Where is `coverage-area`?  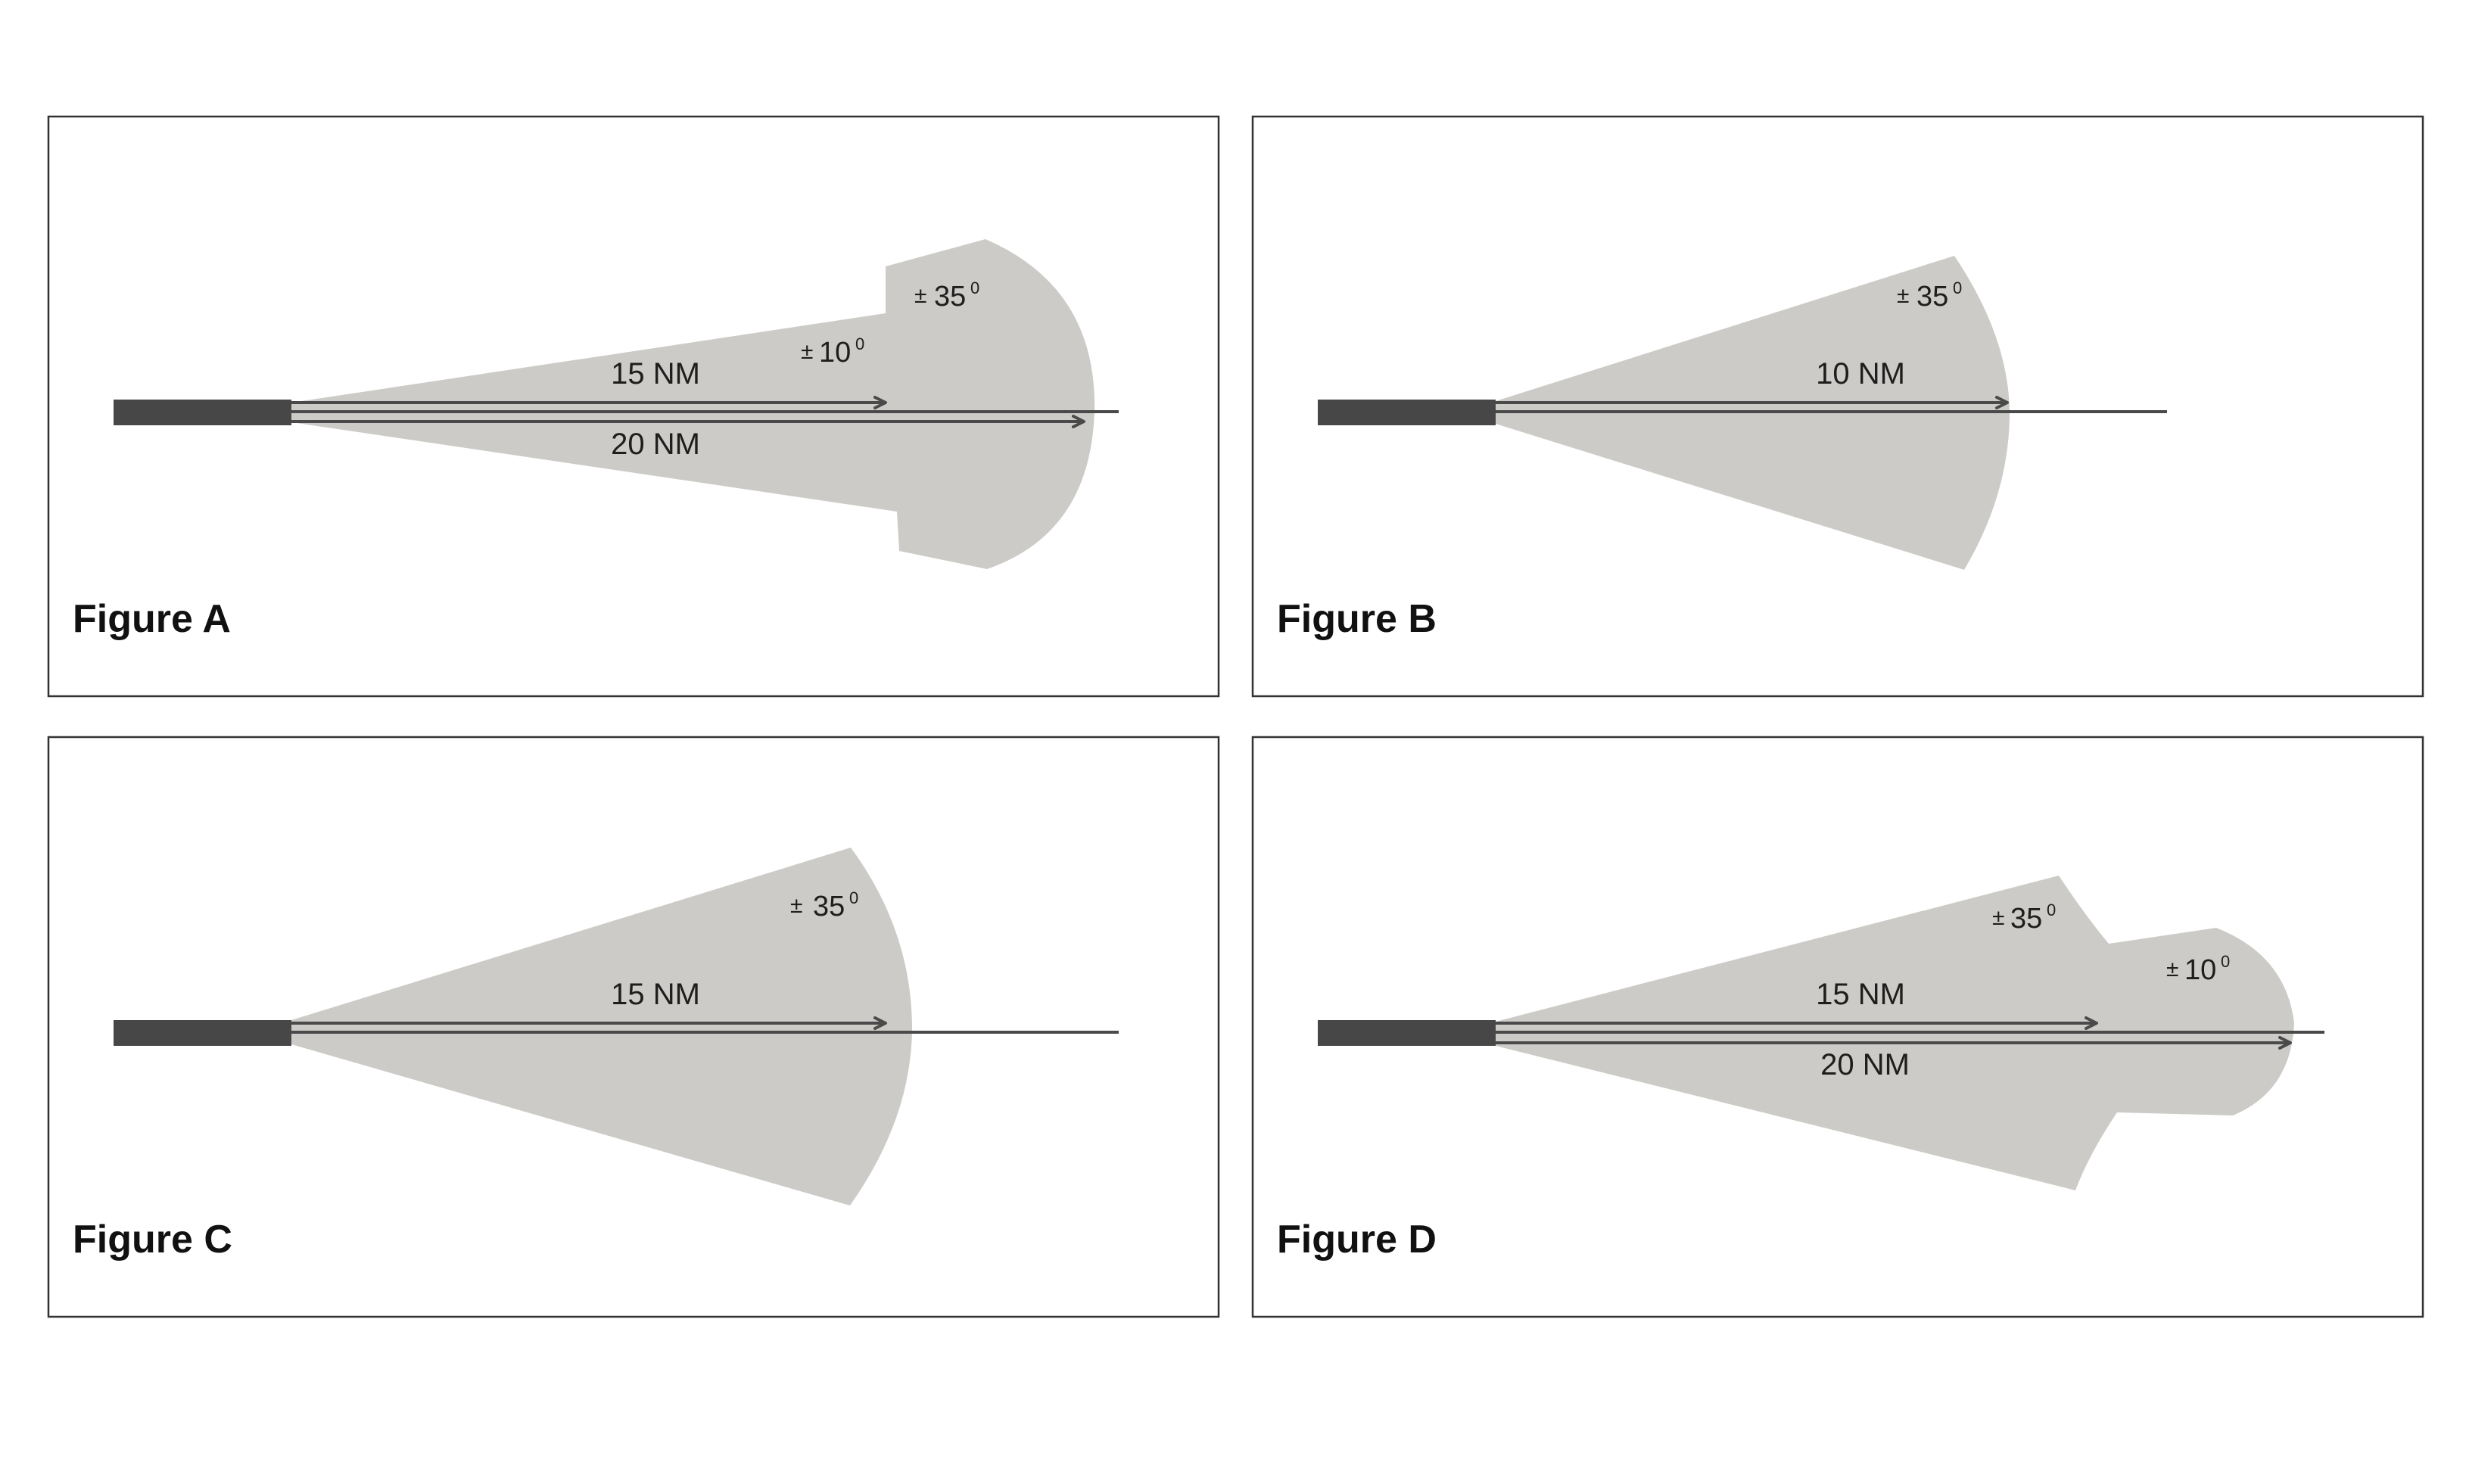 coverage-area is located at coordinates (601, 1027).